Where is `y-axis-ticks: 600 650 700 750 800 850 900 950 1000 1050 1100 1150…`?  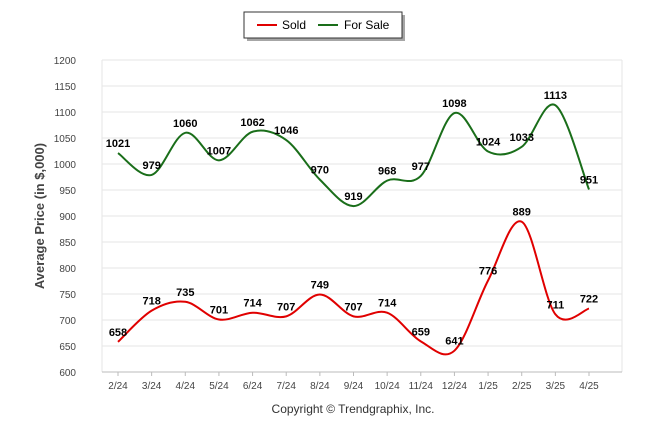 y-axis-ticks: 600 650 700 750 800 850 900 950 1000 1050 1100 1150… is located at coordinates (65, 217).